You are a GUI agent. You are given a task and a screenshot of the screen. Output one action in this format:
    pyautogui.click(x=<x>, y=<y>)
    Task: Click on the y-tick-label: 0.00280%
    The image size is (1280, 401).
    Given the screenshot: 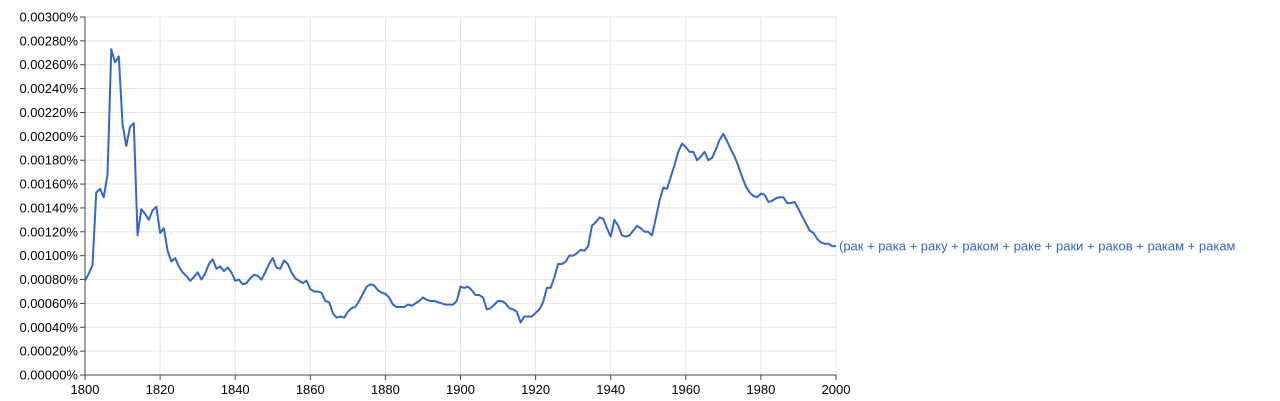 What is the action you would take?
    pyautogui.click(x=48, y=40)
    